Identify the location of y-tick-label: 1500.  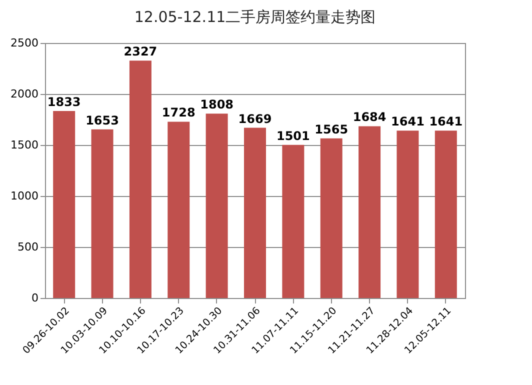
(24, 145).